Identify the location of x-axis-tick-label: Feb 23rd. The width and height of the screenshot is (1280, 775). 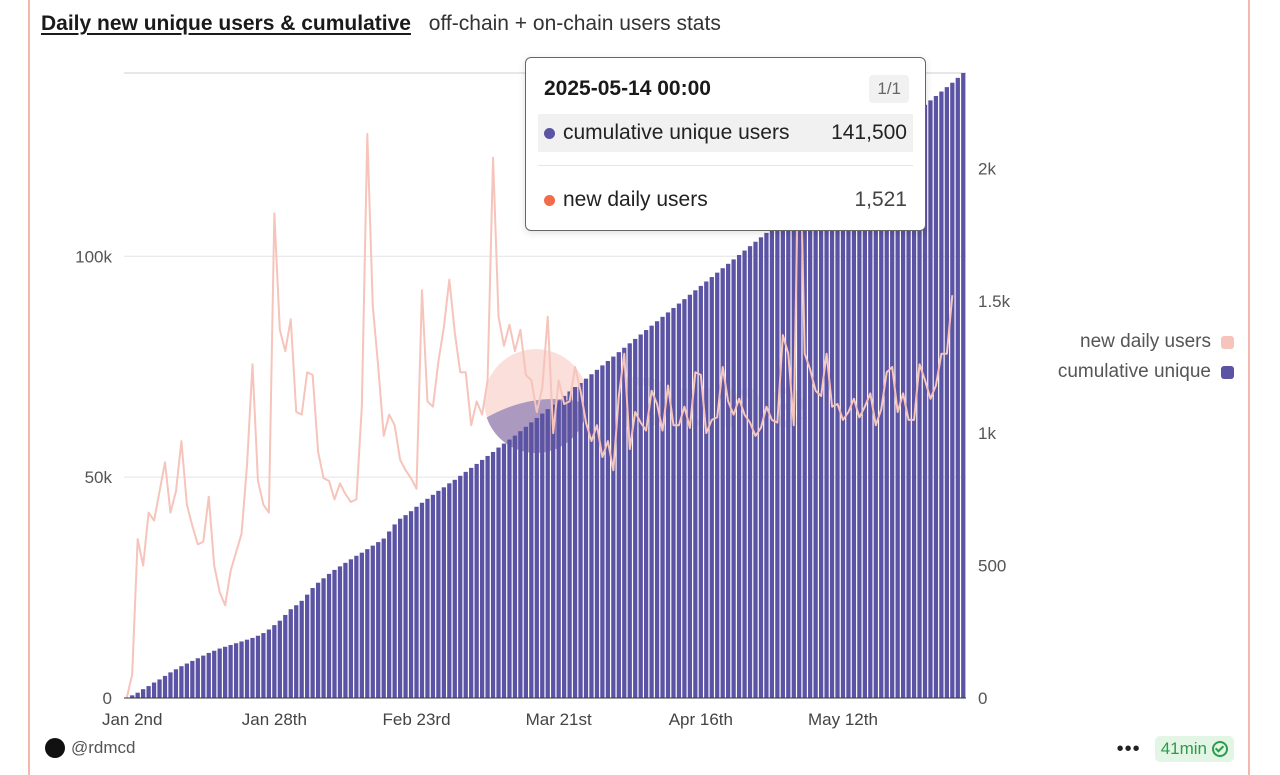
(416, 719).